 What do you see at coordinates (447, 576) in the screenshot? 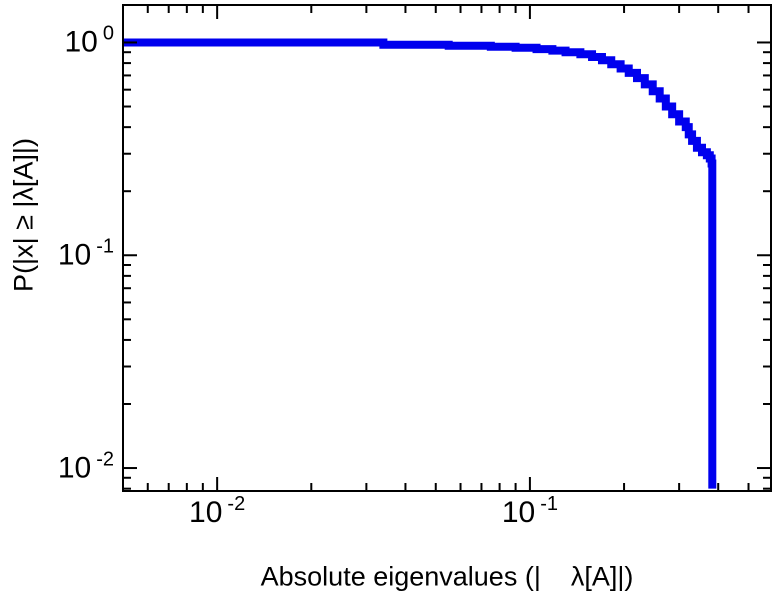
I see `x-axis-label: Absolute eigenvalues (| λ[A]|)` at bounding box center [447, 576].